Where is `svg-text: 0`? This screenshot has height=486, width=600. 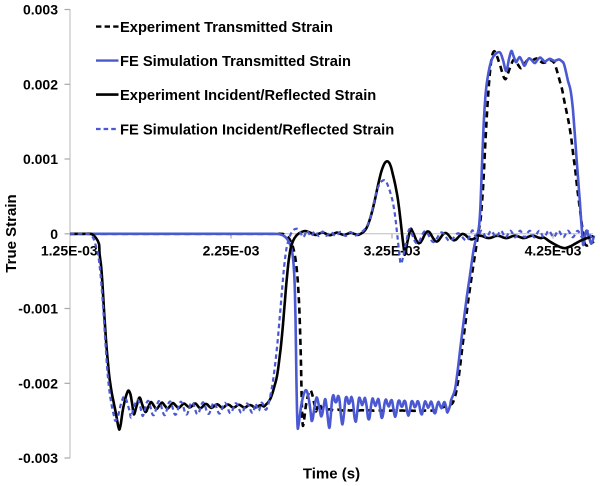
svg-text: 0 is located at coordinates (54, 234).